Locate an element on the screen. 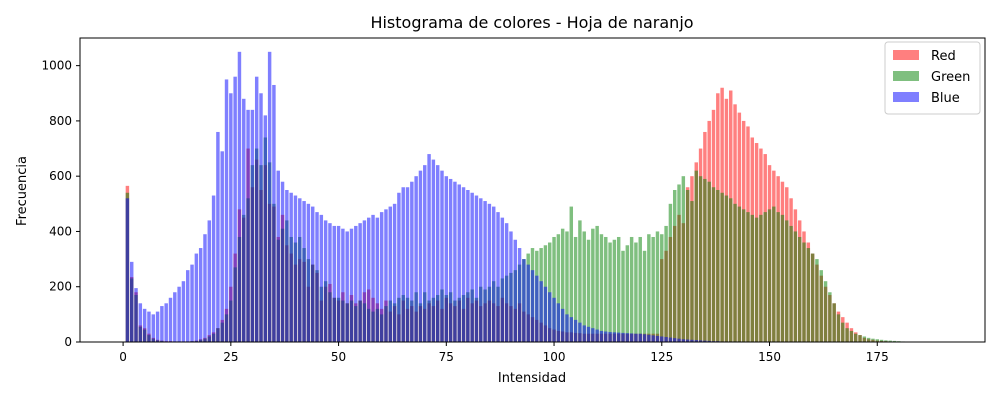 The width and height of the screenshot is (1000, 400). y-tick-label: 200 is located at coordinates (60, 287).